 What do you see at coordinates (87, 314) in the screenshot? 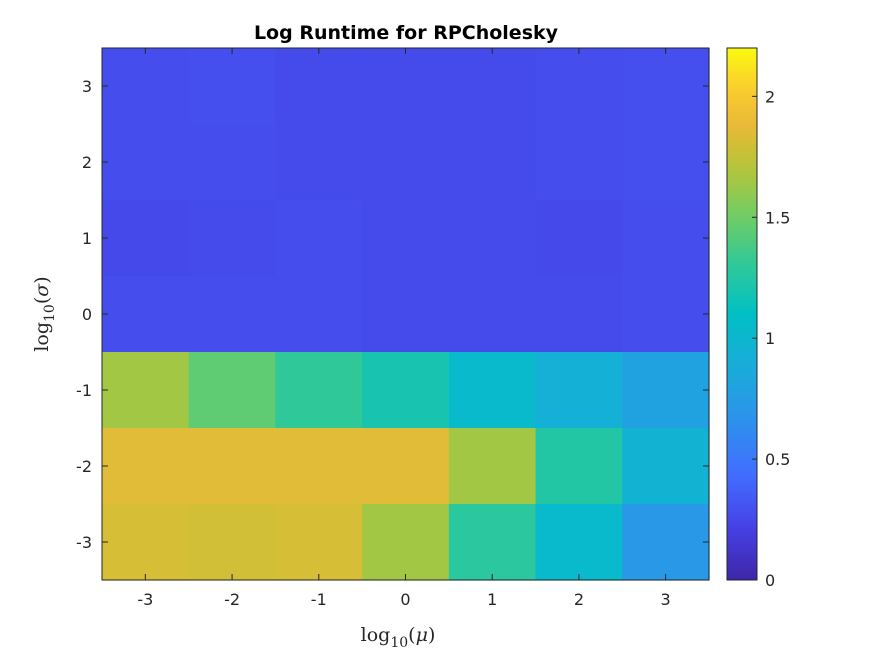
I see `y-tick-label: 0` at bounding box center [87, 314].